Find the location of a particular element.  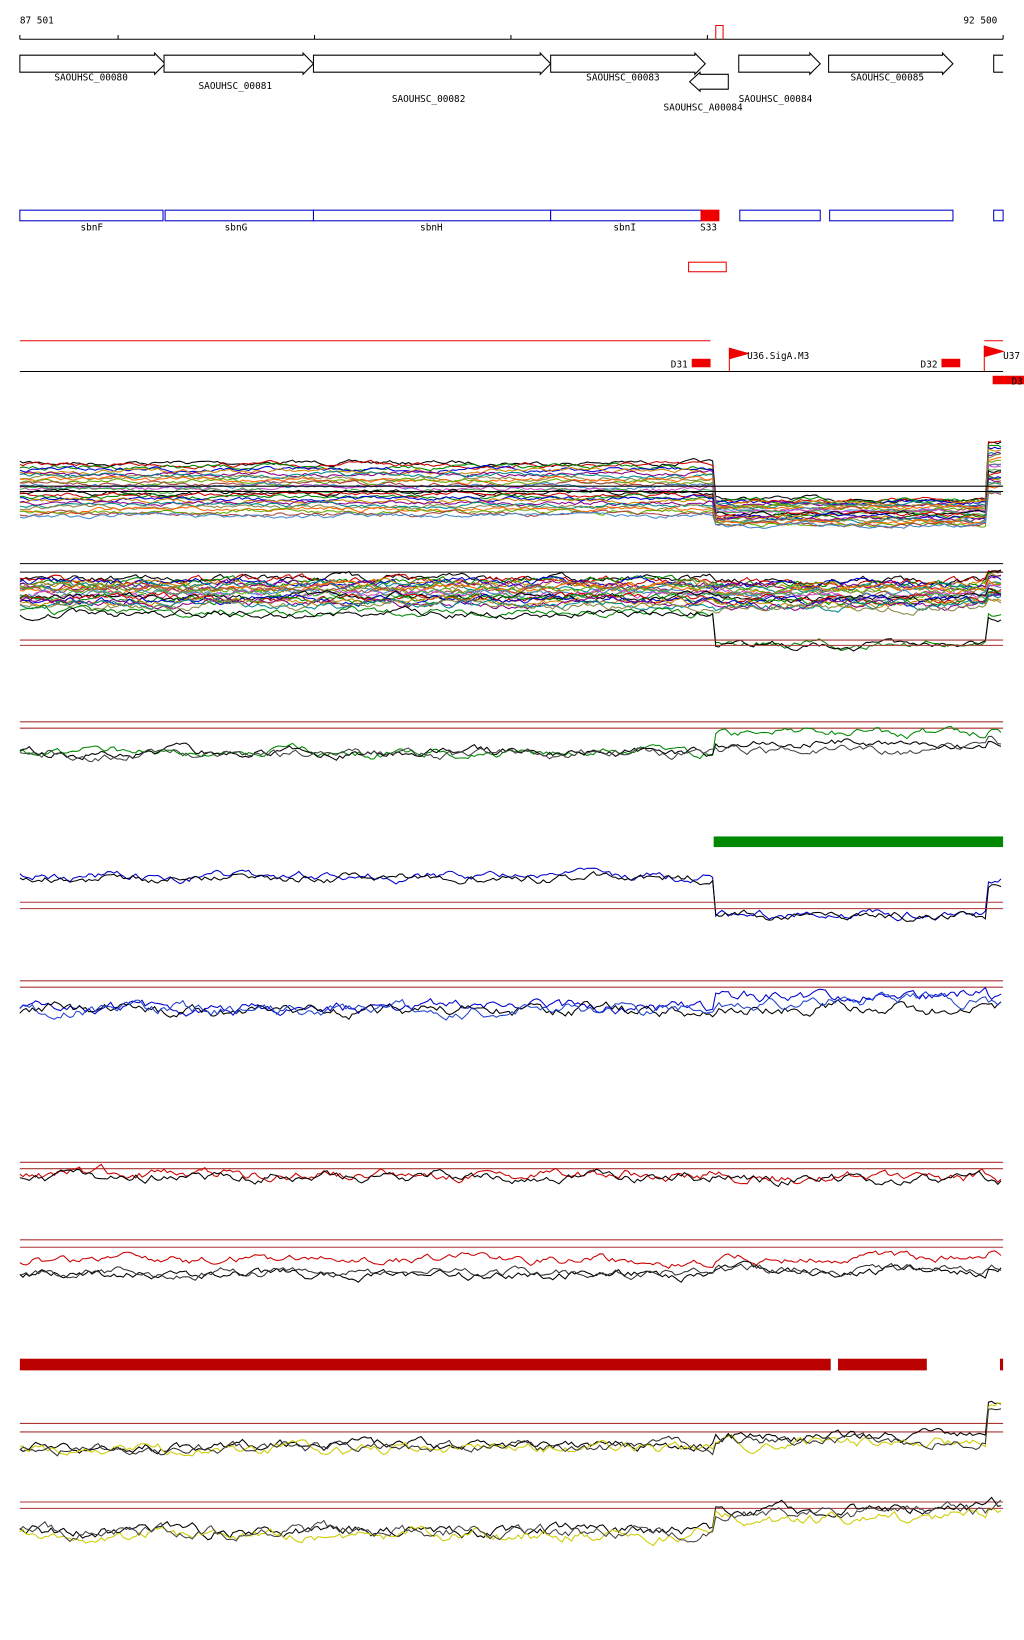

ruler-start: 87 501 is located at coordinates (37, 20).